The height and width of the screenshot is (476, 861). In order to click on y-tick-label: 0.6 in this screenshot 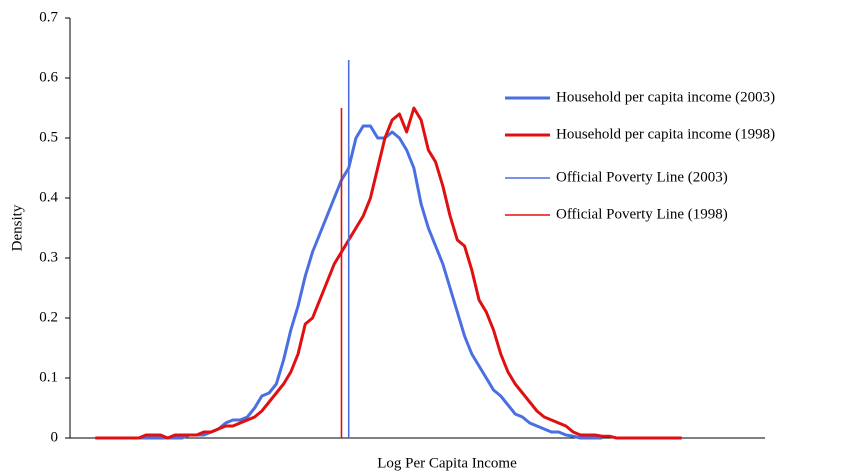, I will do `click(48, 77)`.